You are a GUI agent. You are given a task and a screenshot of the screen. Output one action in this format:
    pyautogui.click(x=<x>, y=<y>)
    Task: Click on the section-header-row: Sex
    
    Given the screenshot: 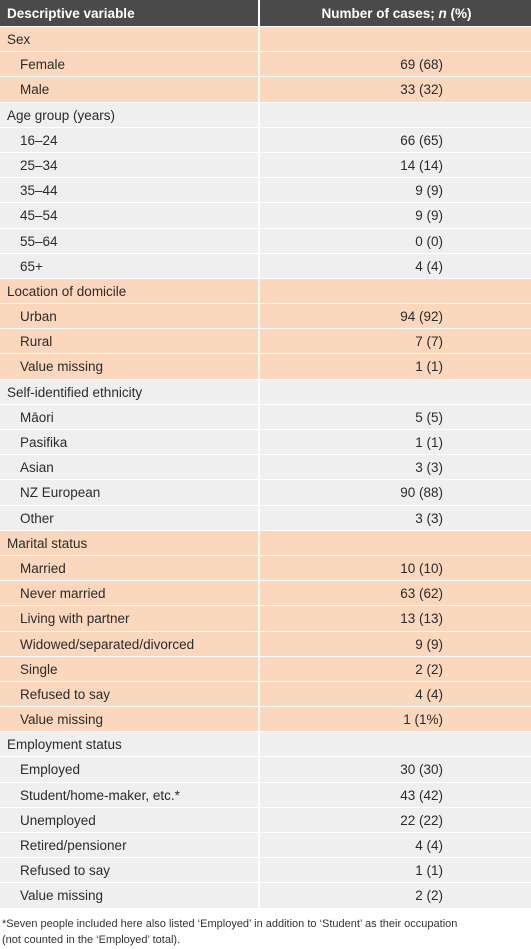 What is the action you would take?
    pyautogui.click(x=265, y=40)
    